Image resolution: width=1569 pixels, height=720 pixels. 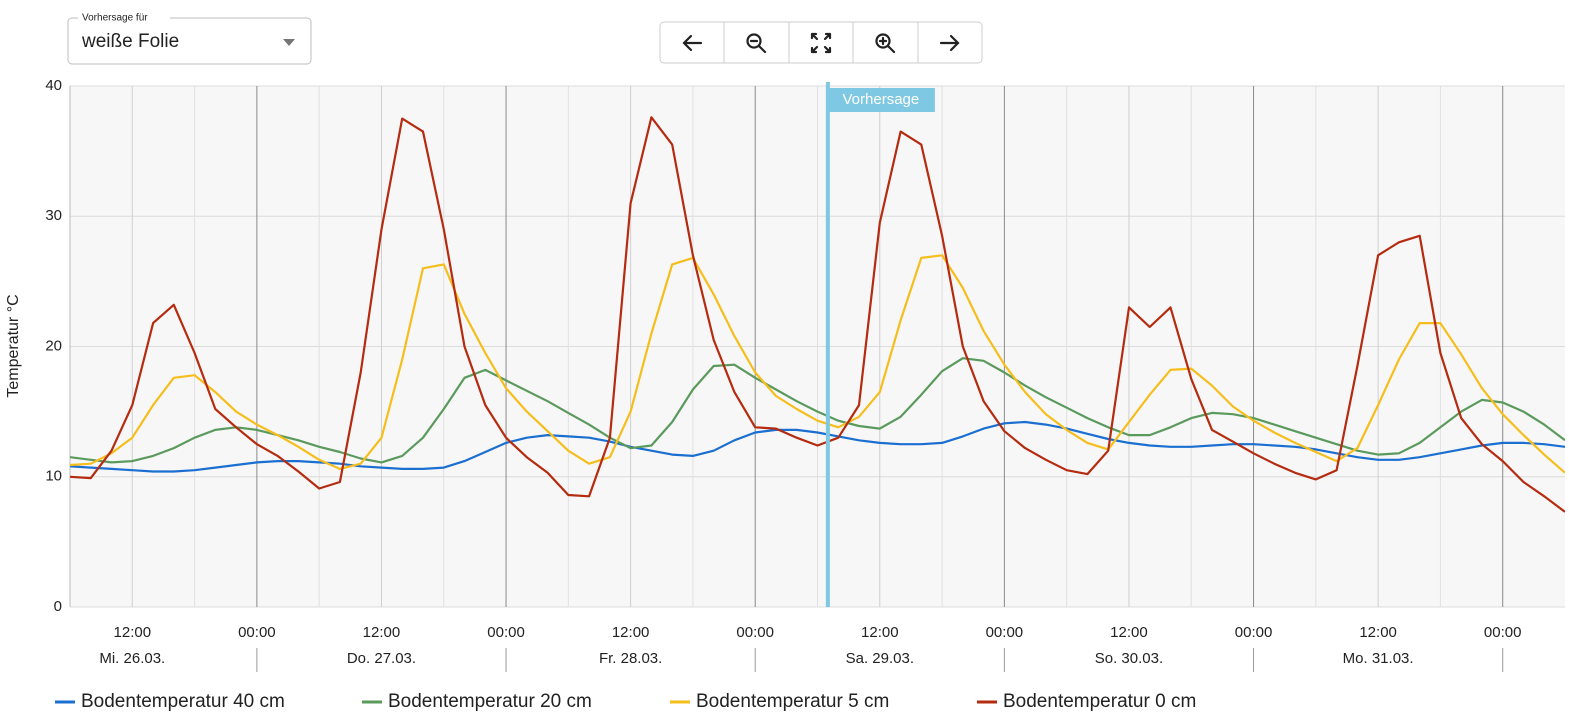 I want to click on zoom-in-button, so click(x=885, y=42).